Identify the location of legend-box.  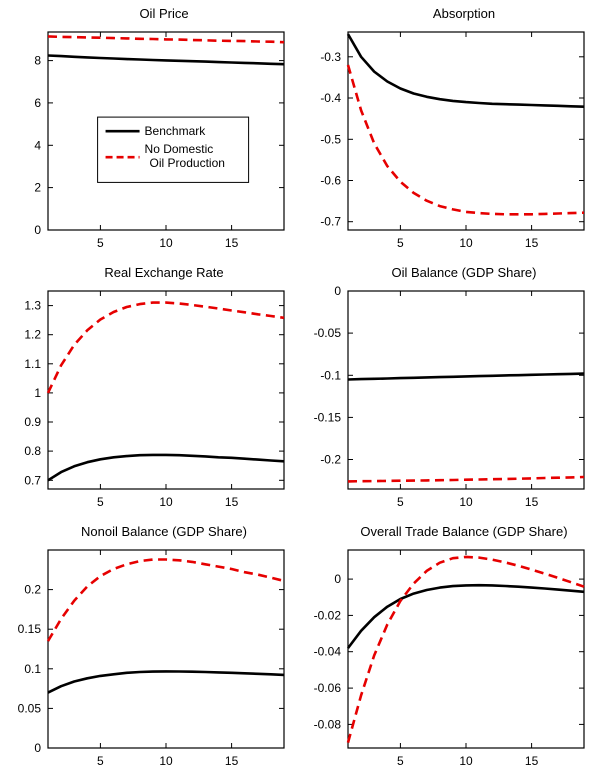
(173, 149).